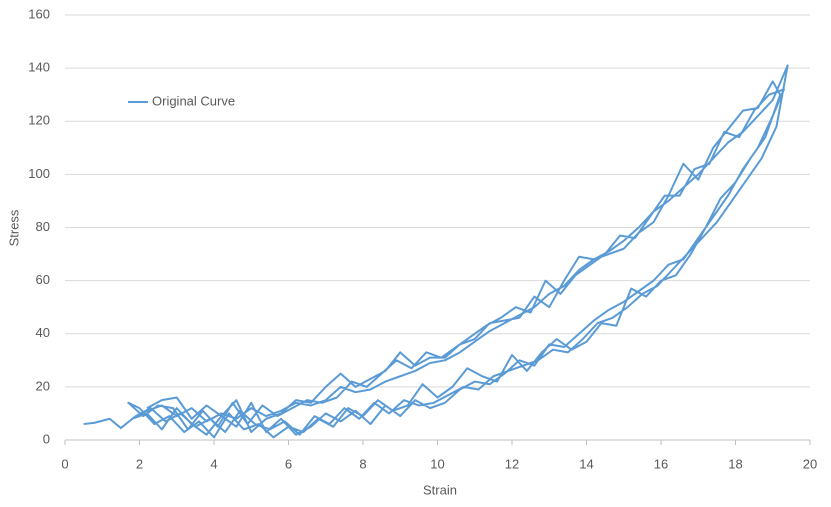 This screenshot has height=507, width=831. Describe the element at coordinates (139, 463) in the screenshot. I see `x-tick-label: 2` at that location.